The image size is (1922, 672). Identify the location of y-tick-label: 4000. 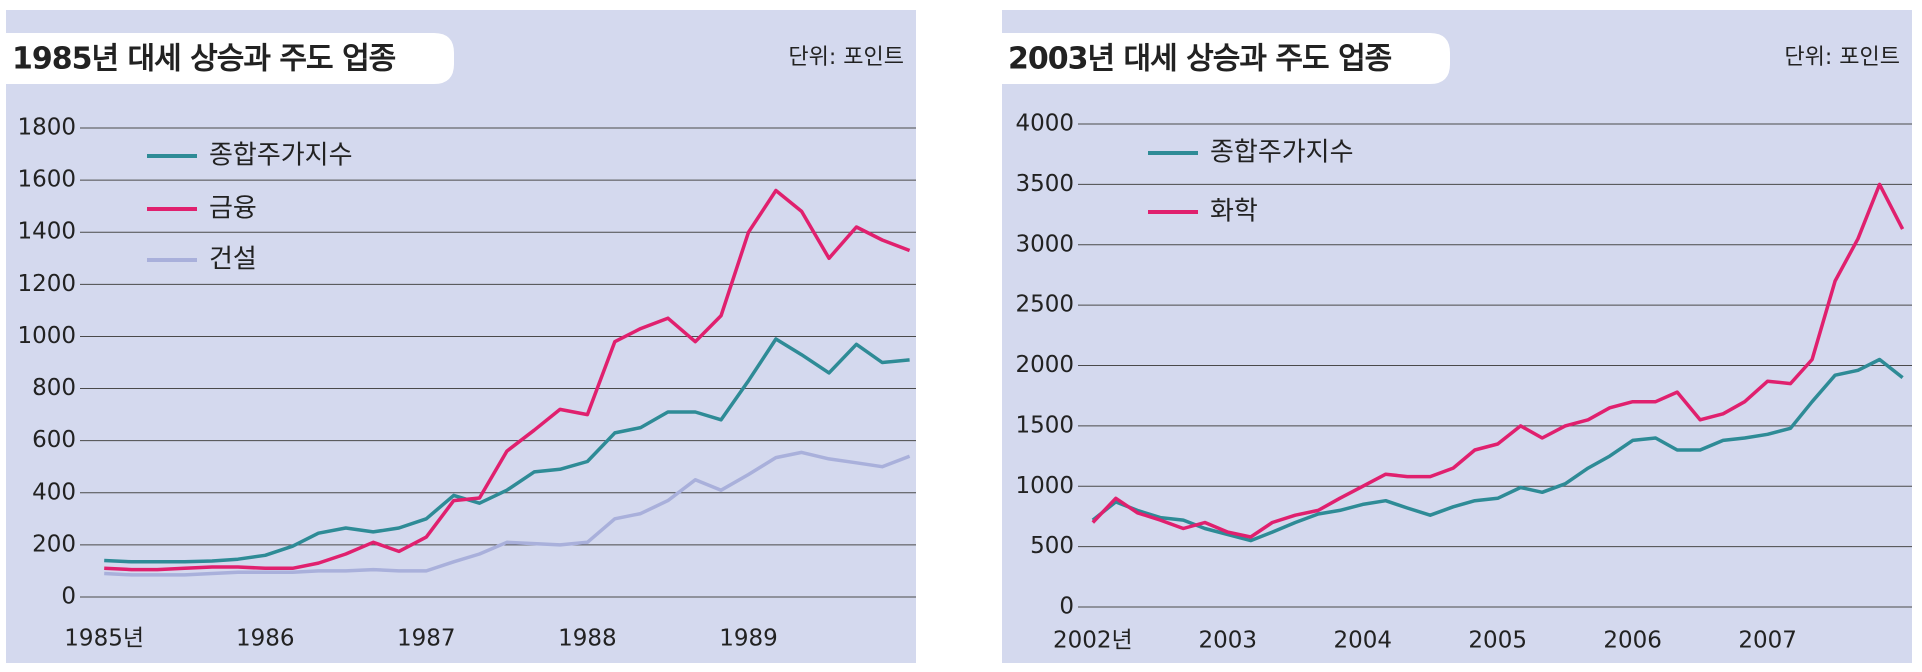
(1044, 124).